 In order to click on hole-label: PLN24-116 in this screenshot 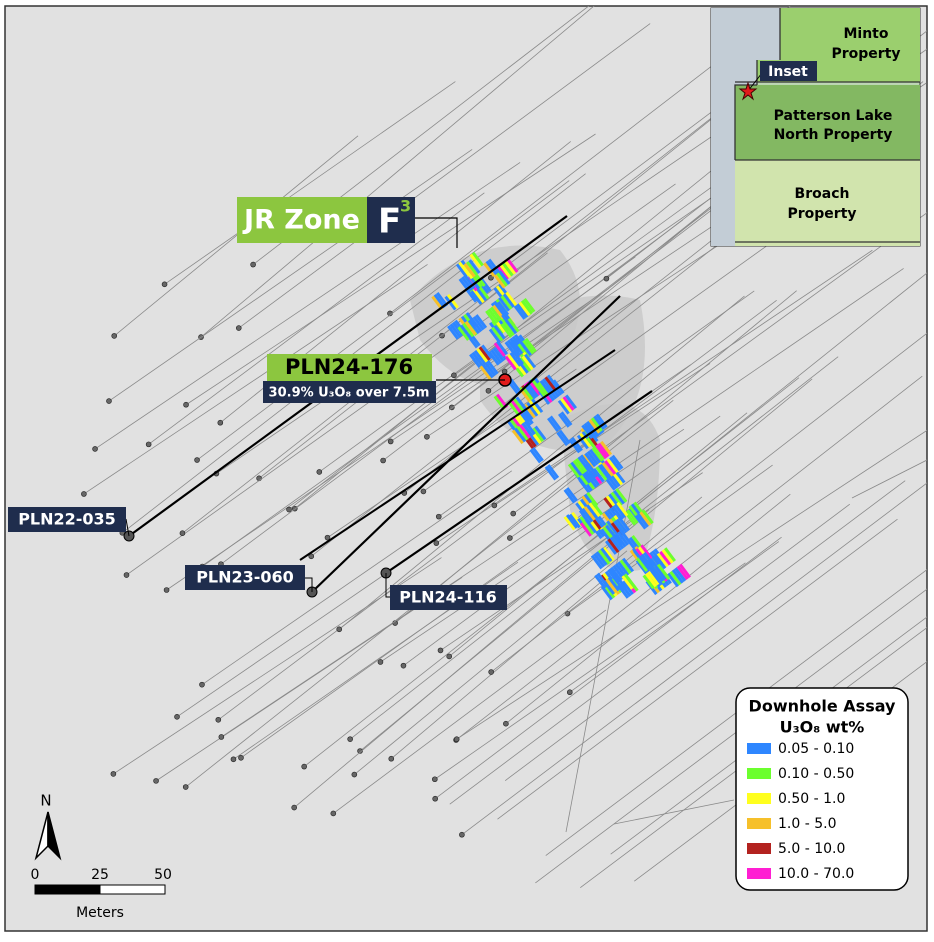, I will do `click(448, 597)`.